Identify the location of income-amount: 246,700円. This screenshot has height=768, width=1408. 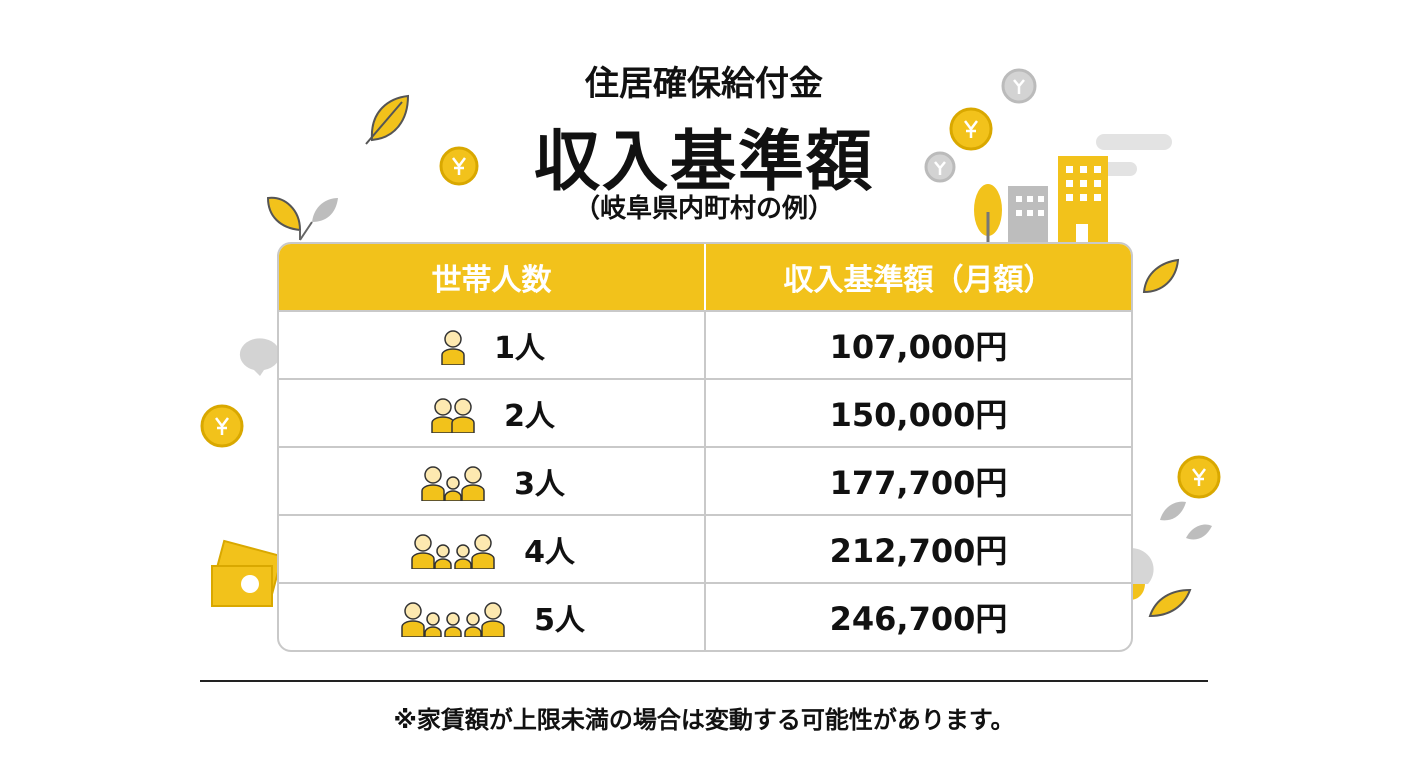
(917, 617).